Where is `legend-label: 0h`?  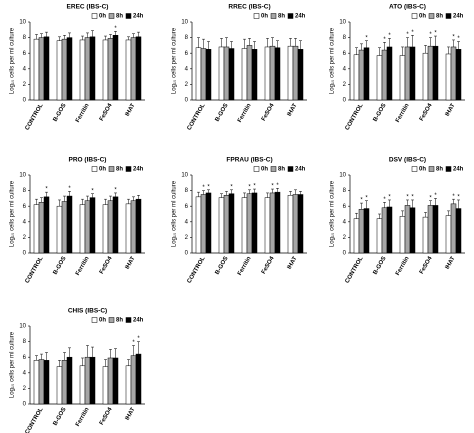
legend-label: 0h is located at coordinates (102, 321).